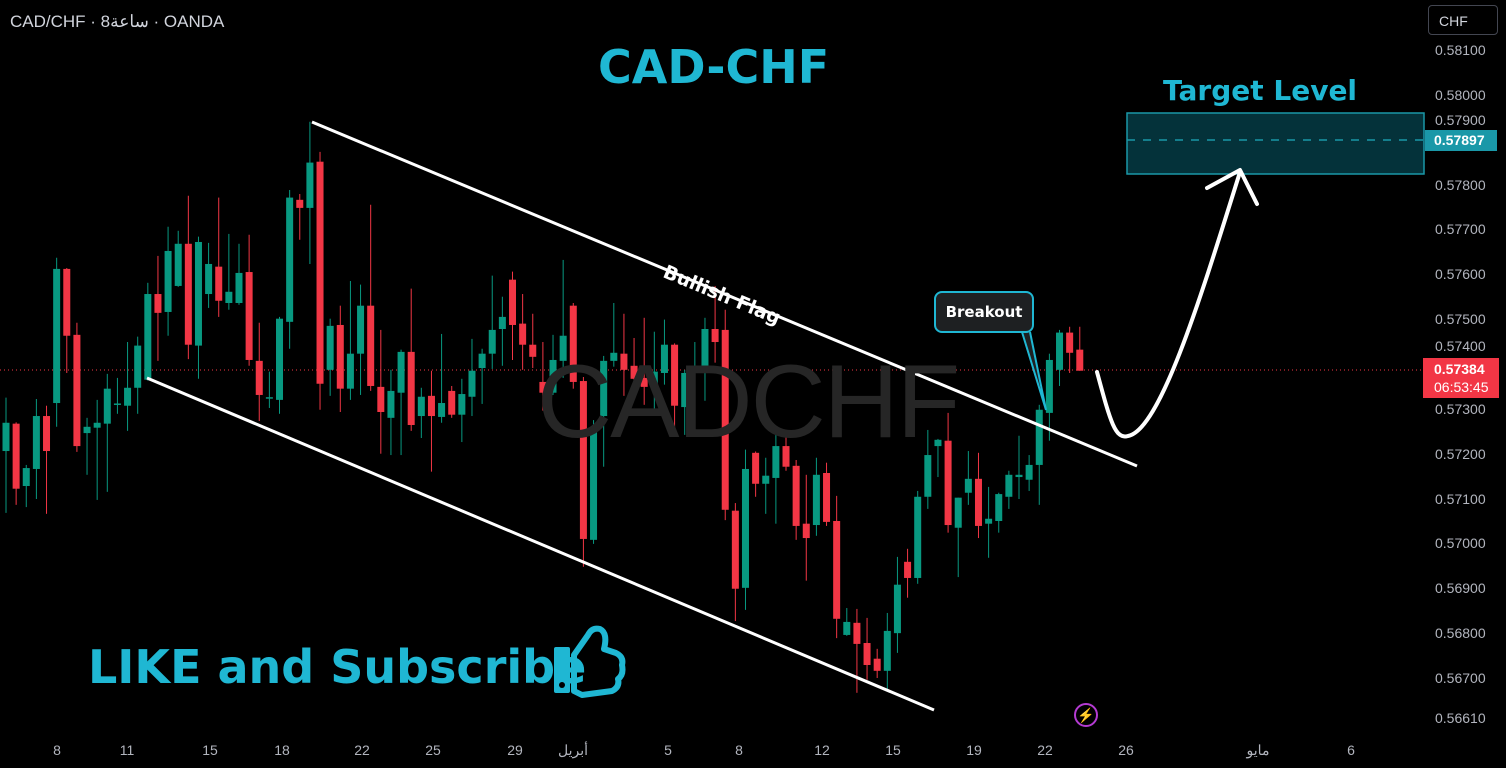 This screenshot has width=1506, height=768. What do you see at coordinates (1168, 304) in the screenshot?
I see `projection-arrow` at bounding box center [1168, 304].